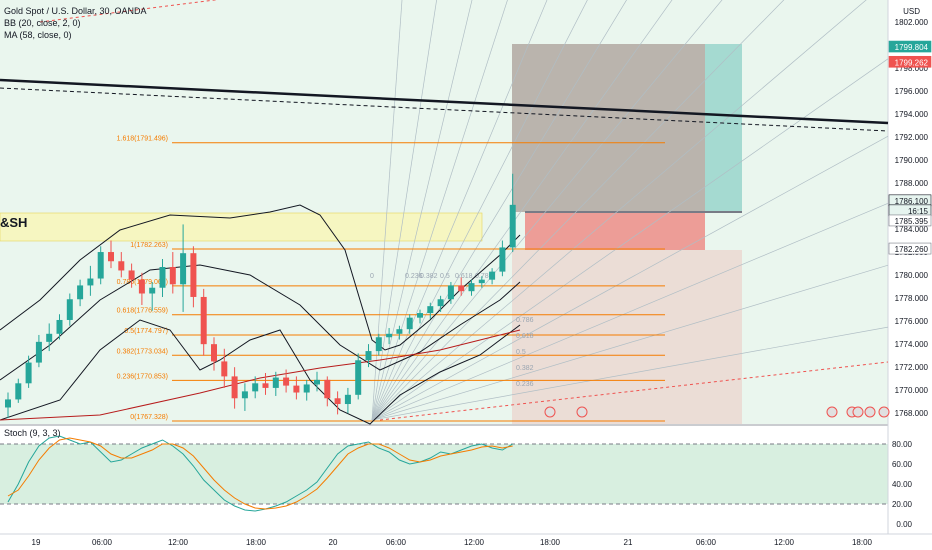 The image size is (932, 550). Describe the element at coordinates (75, 11) in the screenshot. I see `symbol-title: Gold Spot / U.S. Dollar, 30, OANDA` at that location.